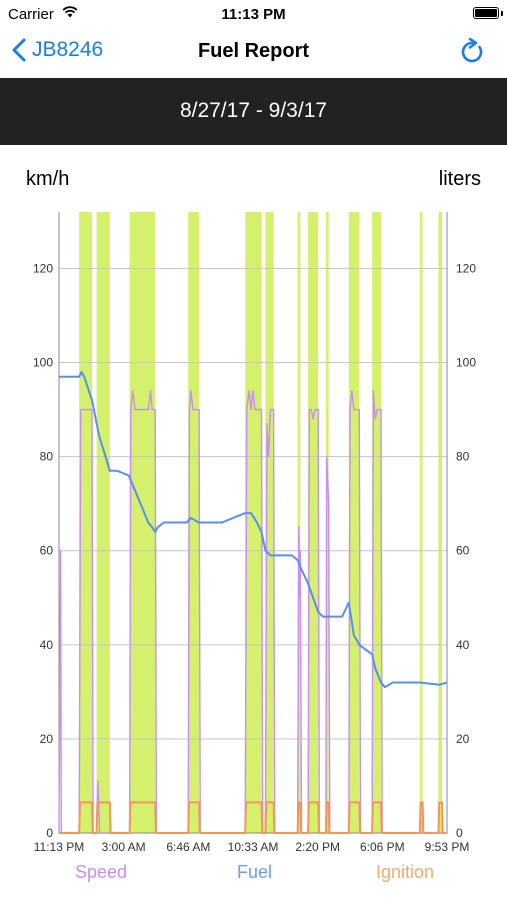 The height and width of the screenshot is (900, 507). What do you see at coordinates (43, 363) in the screenshot?
I see `y-tick-label-left: 100` at bounding box center [43, 363].